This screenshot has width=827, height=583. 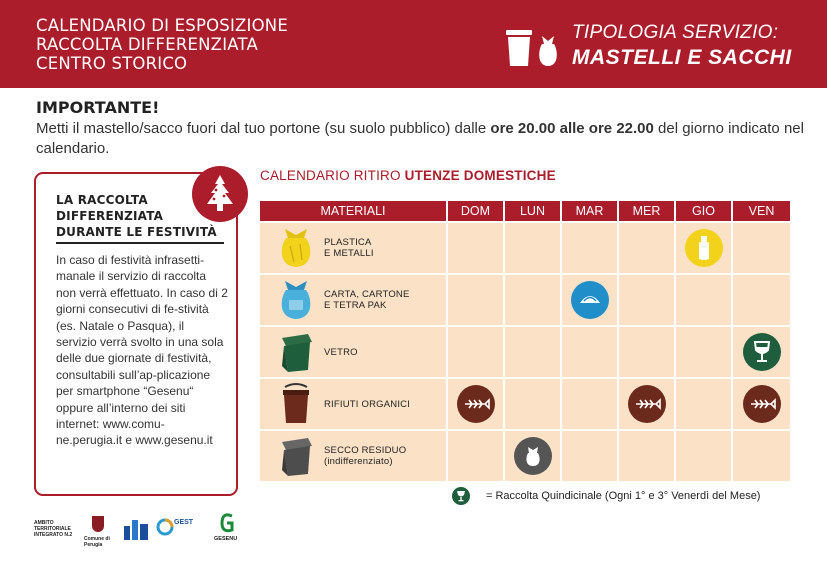 What do you see at coordinates (136, 232) in the screenshot?
I see `holiday-title-line-3: DURANTE LE FESTIVITÀ` at bounding box center [136, 232].